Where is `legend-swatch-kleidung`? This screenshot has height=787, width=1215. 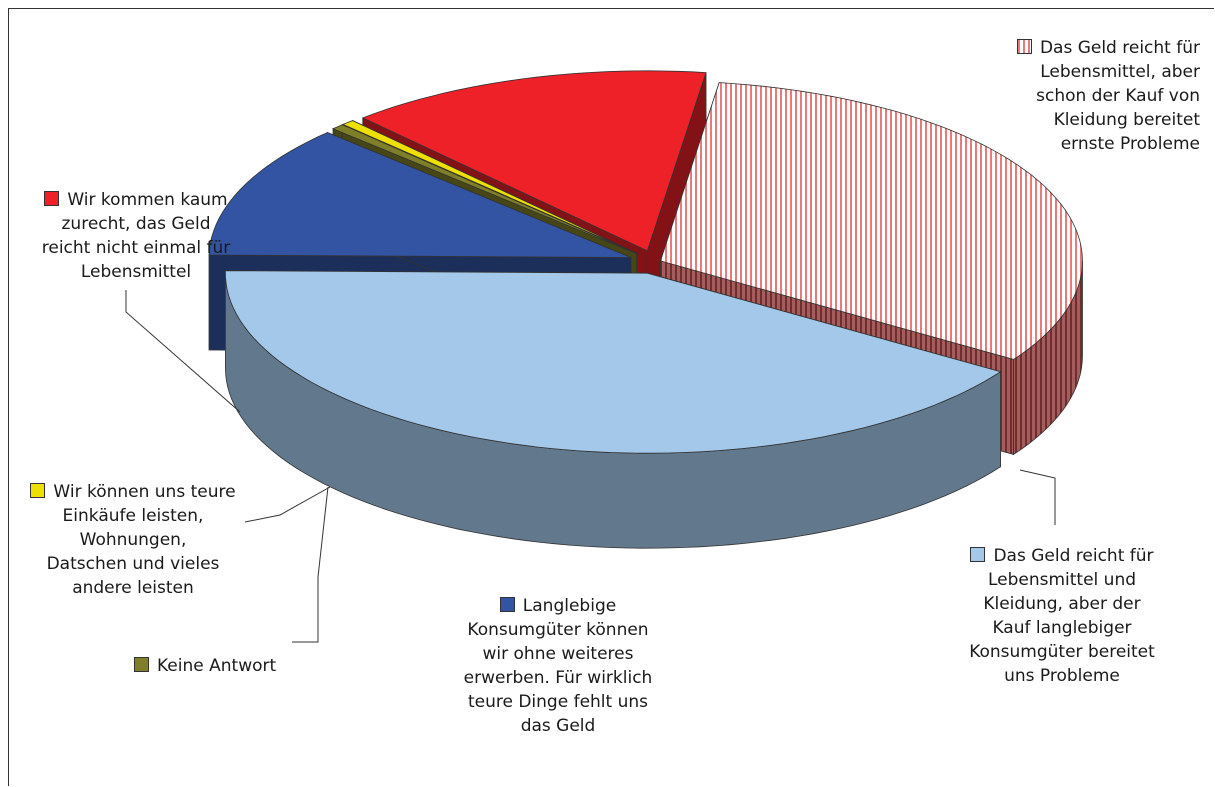 legend-swatch-kleidung is located at coordinates (1024, 46).